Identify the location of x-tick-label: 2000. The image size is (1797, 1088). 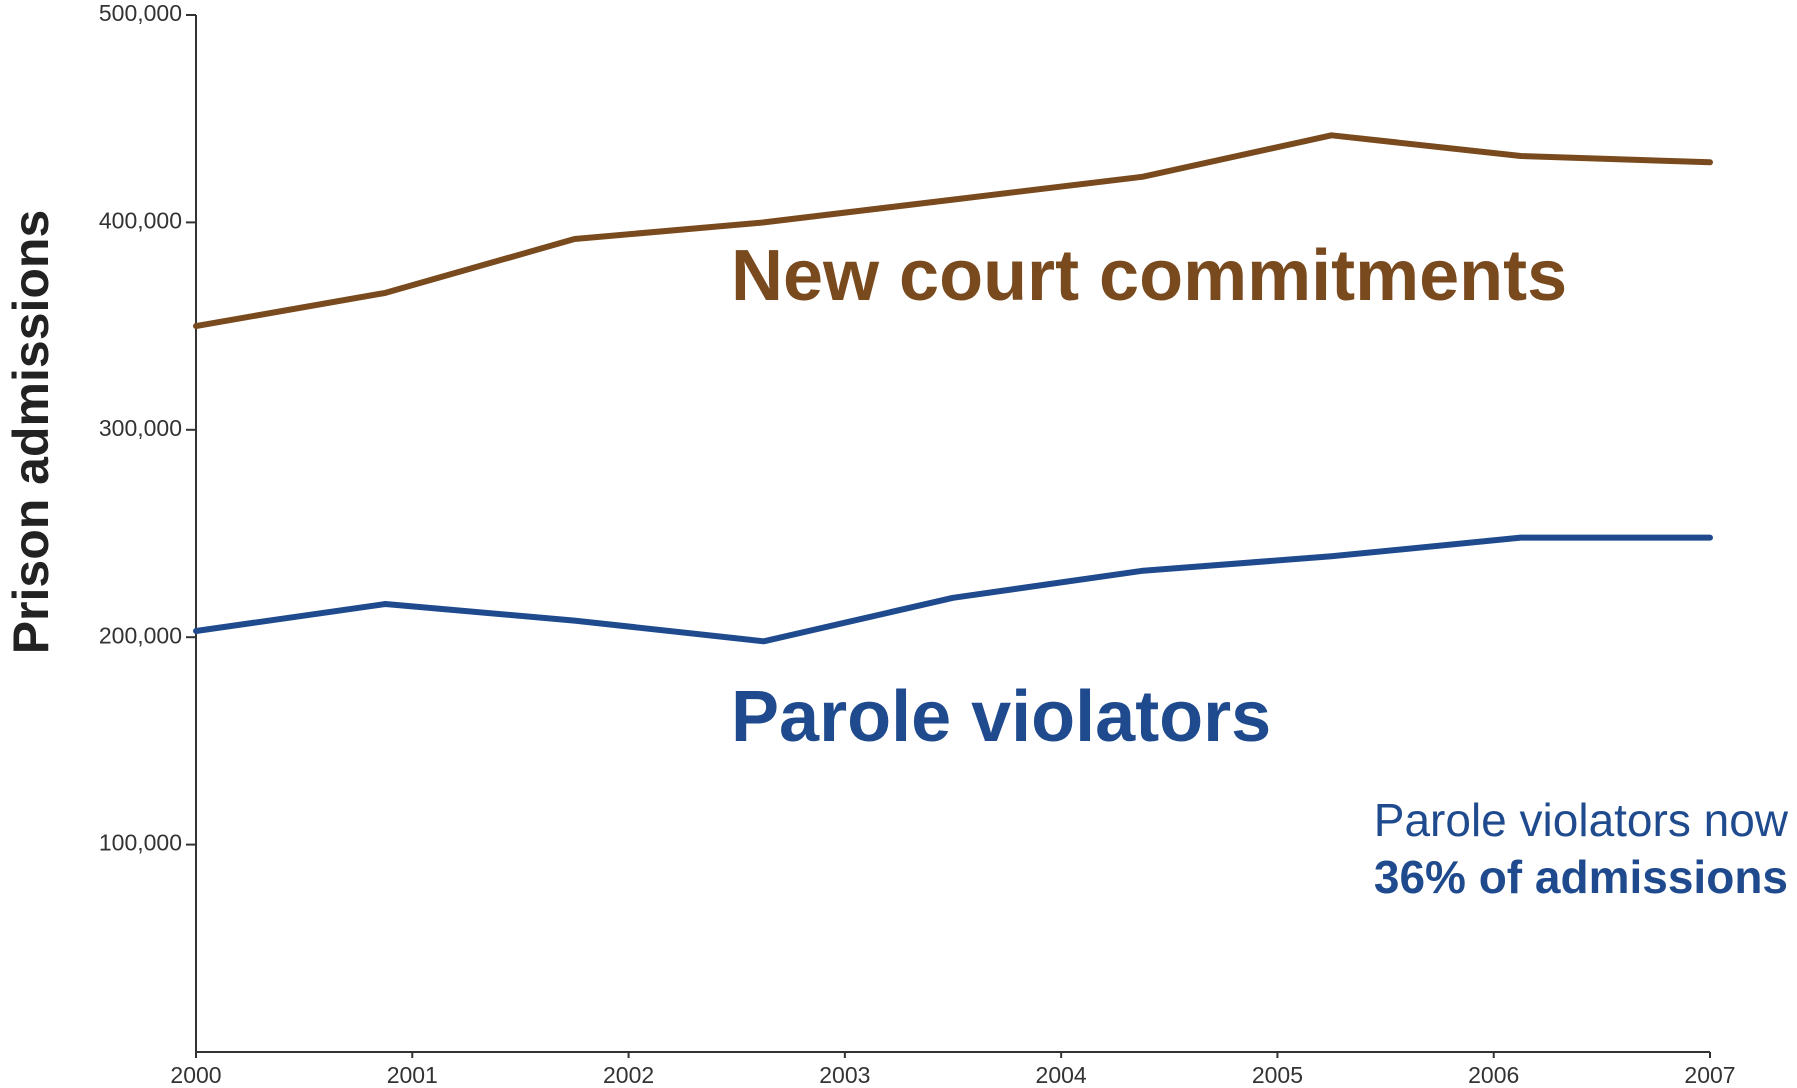
(195, 1075).